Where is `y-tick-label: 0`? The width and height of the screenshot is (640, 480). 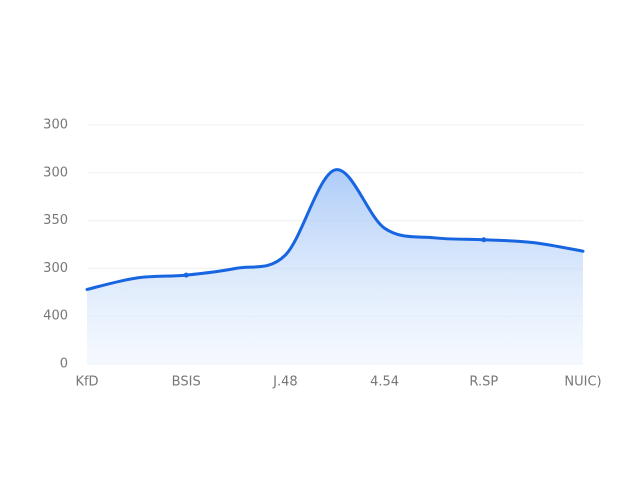
y-tick-label: 0 is located at coordinates (64, 364).